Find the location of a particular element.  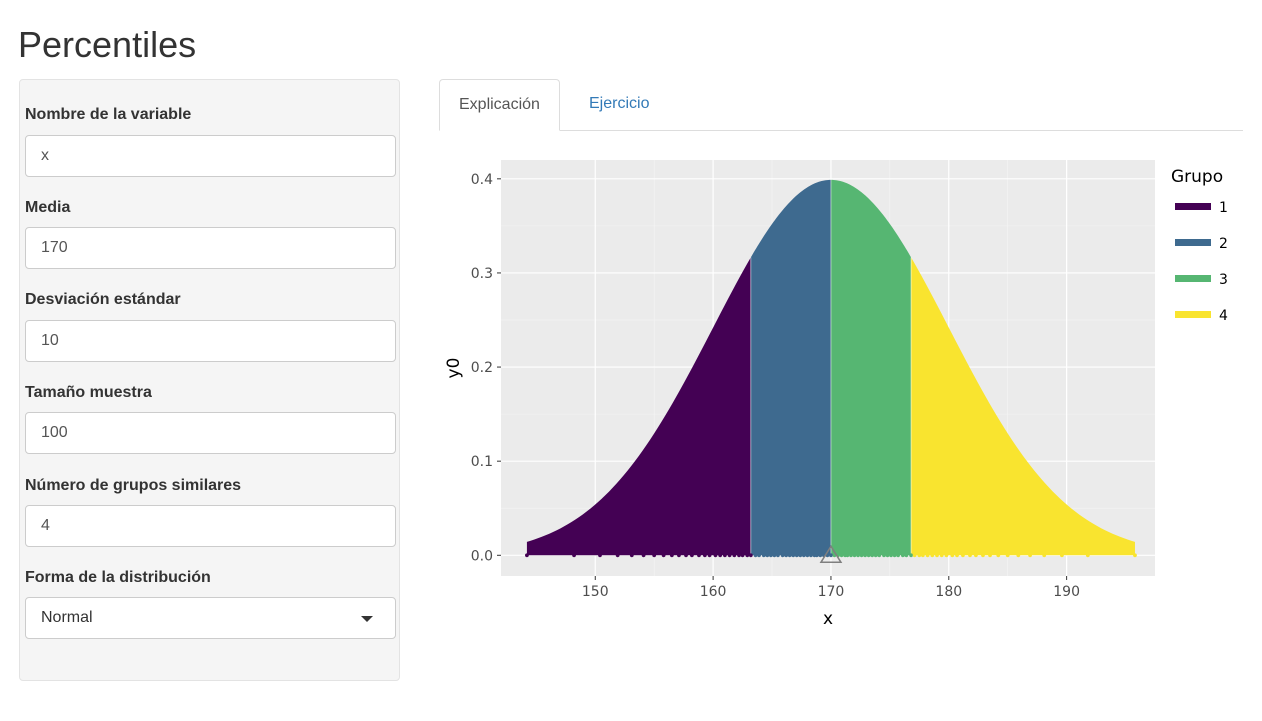

field-label-std-dev: Desviación estándar is located at coordinates (103, 299).